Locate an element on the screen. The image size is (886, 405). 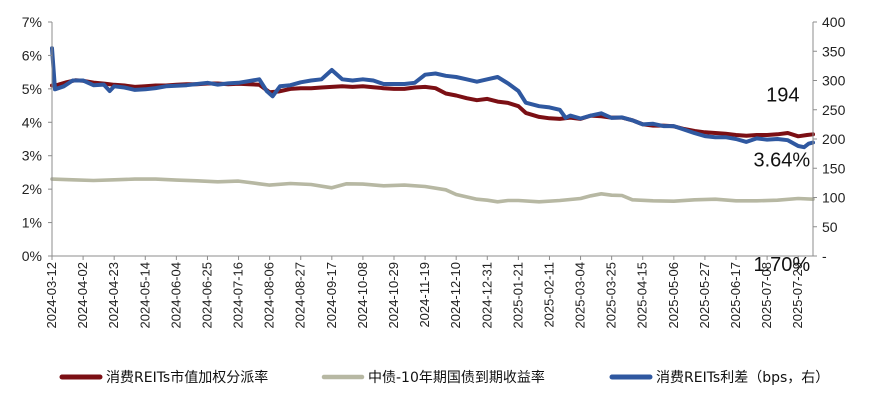
left-tick-label: 5% is located at coordinates (32, 89).